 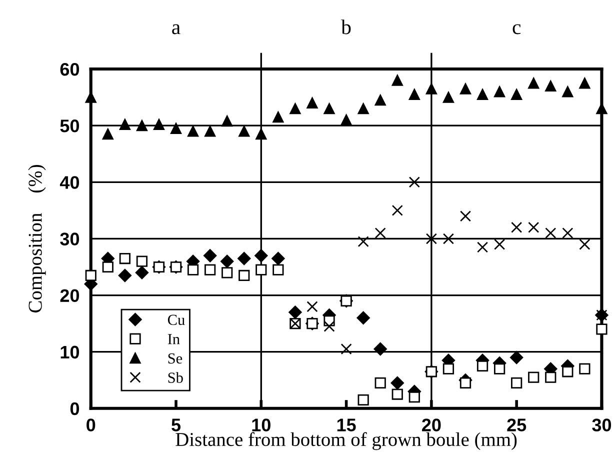 I want to click on text: c, so click(x=516, y=29).